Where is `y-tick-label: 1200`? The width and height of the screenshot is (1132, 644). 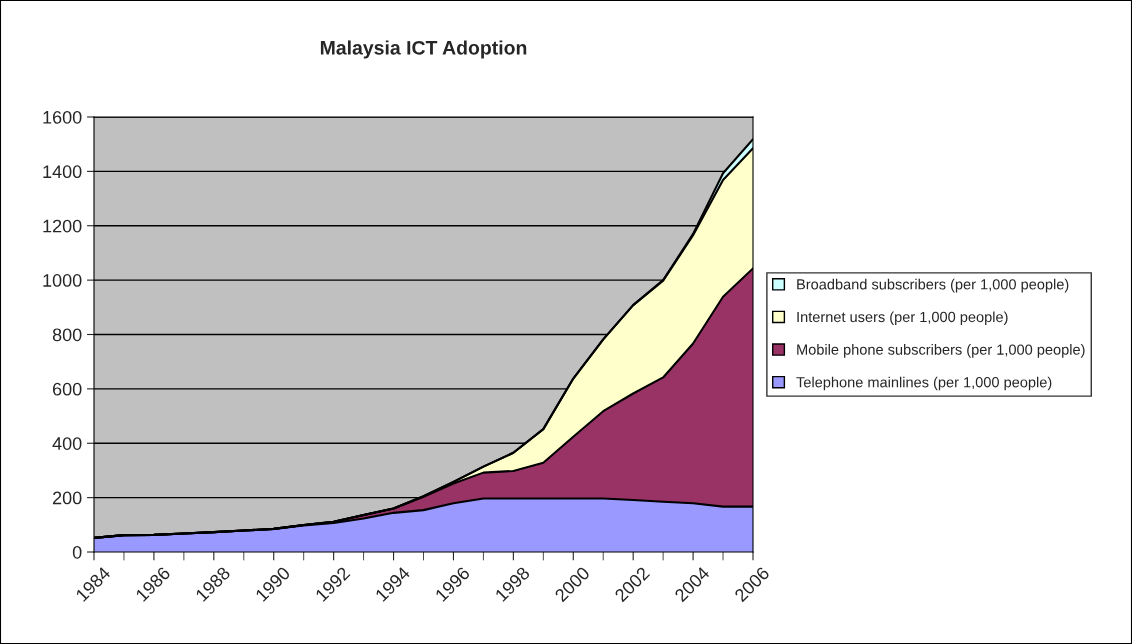
y-tick-label: 1200 is located at coordinates (62, 226).